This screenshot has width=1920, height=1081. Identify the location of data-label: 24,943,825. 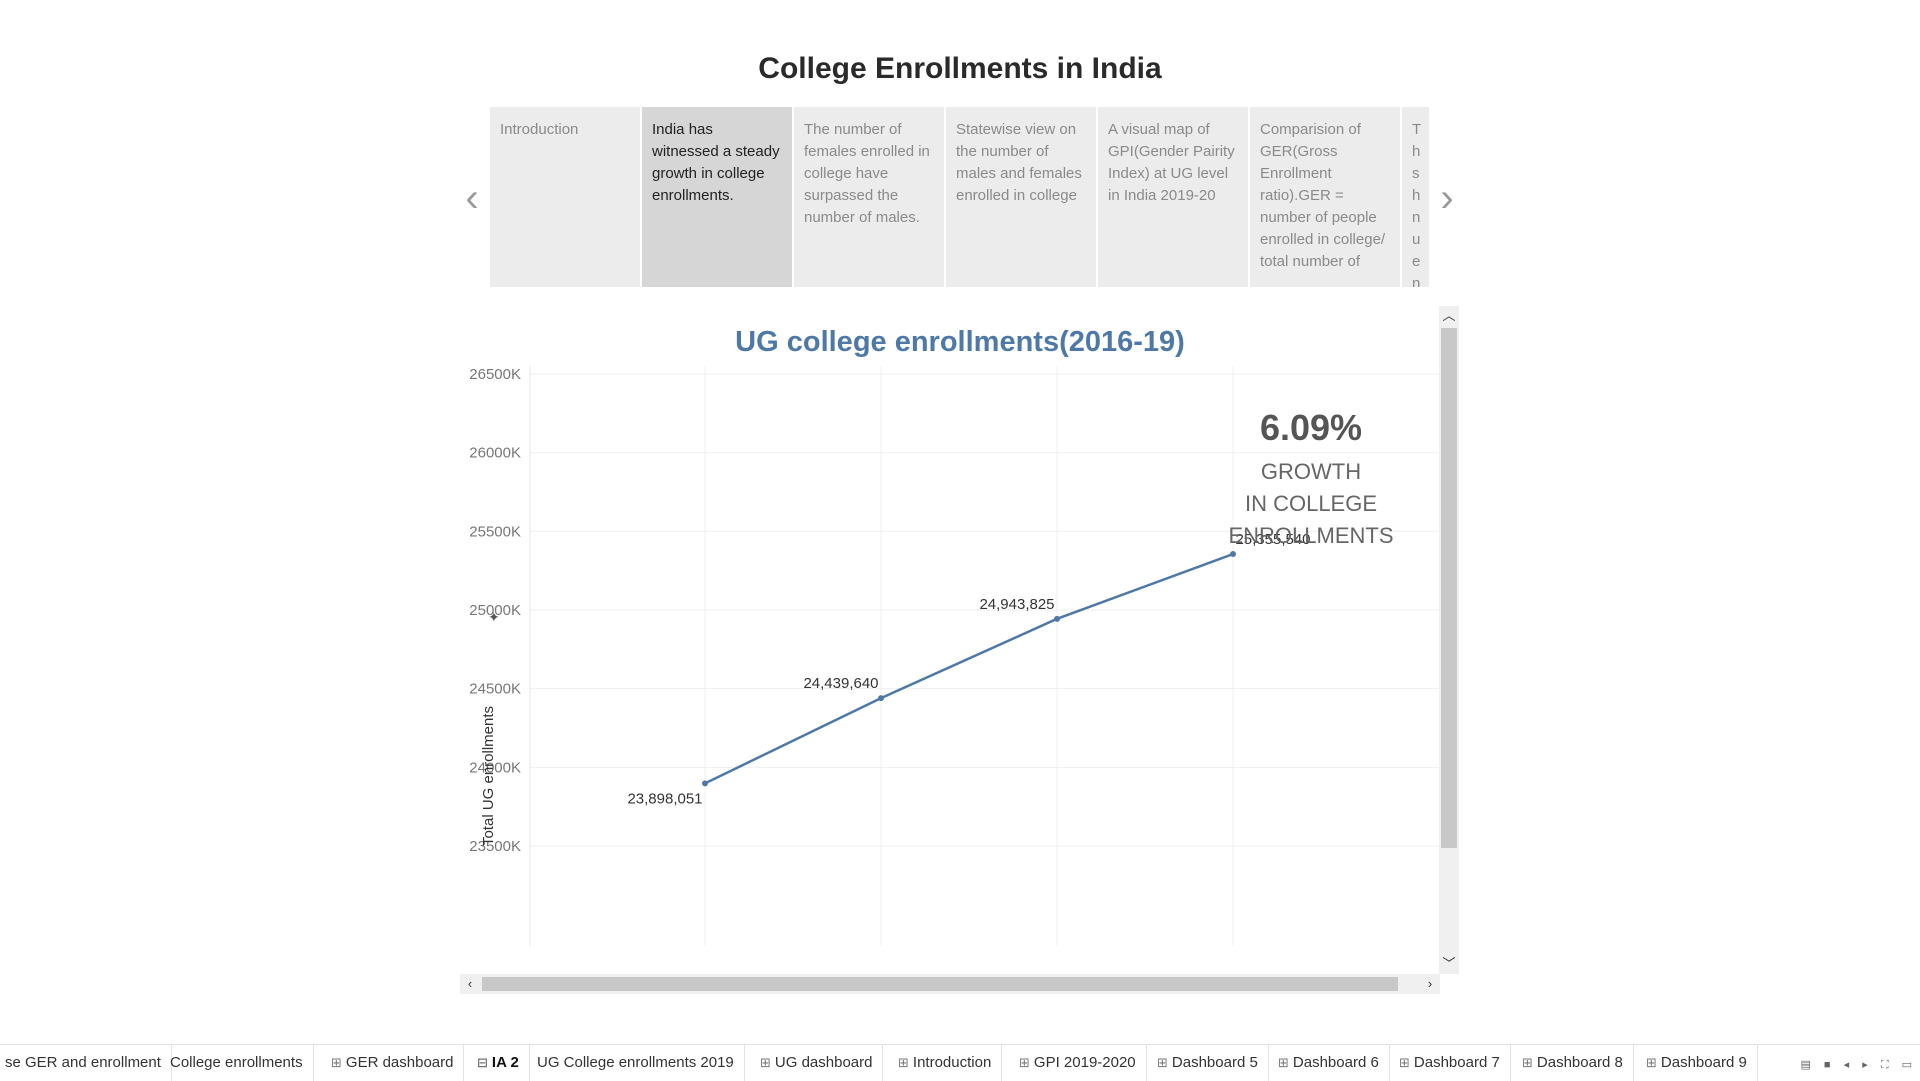
(1016, 604).